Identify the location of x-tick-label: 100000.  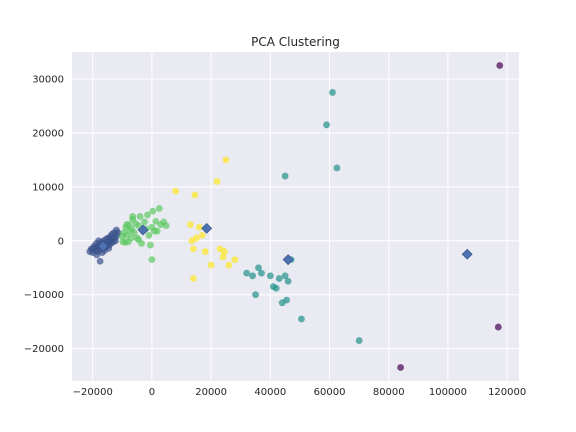
(448, 392).